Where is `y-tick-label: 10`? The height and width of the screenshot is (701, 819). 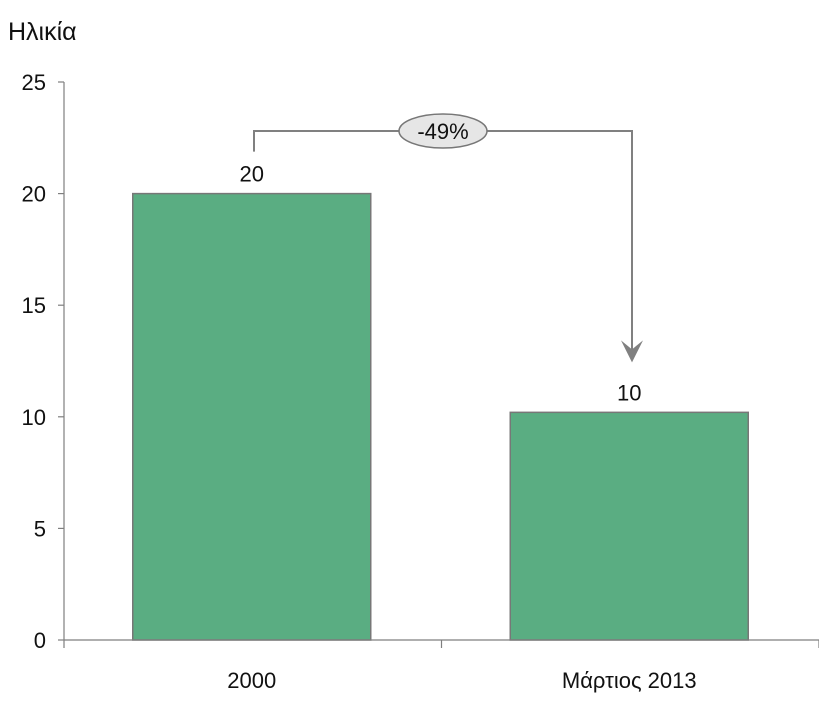 y-tick-label: 10 is located at coordinates (34, 417).